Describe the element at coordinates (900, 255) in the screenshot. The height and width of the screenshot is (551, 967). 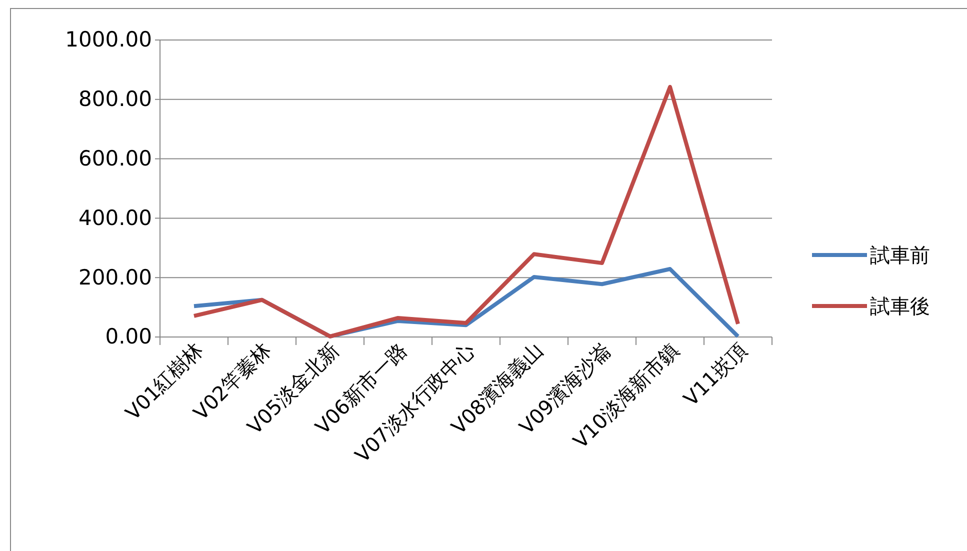
I see `legend-label: 試車前` at that location.